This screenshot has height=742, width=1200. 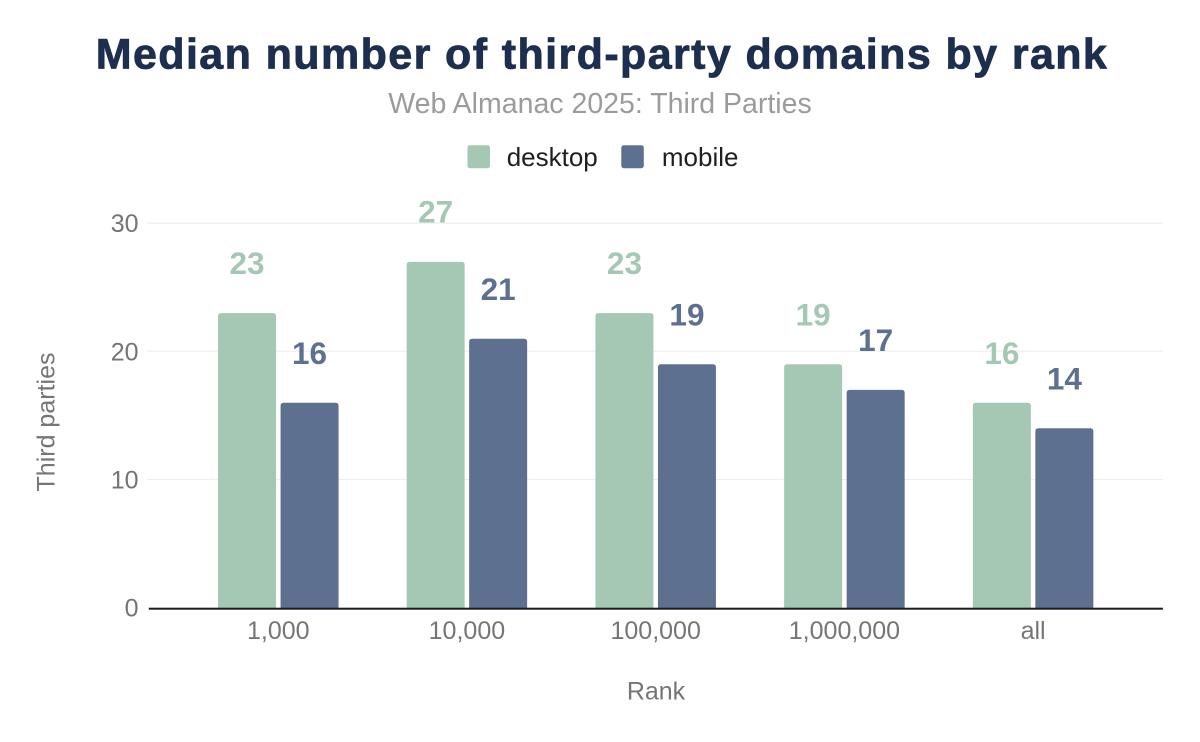 I want to click on svg-text: 0, so click(x=132, y=609).